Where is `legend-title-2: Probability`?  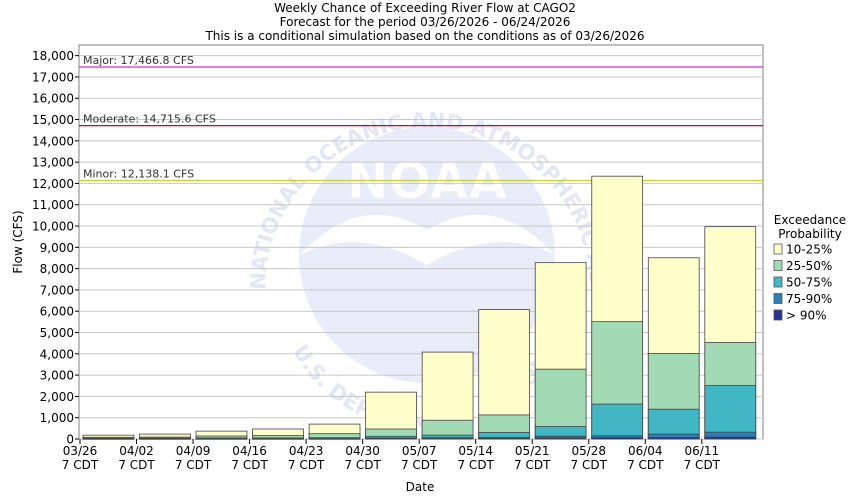
legend-title-2: Probability is located at coordinates (809, 234).